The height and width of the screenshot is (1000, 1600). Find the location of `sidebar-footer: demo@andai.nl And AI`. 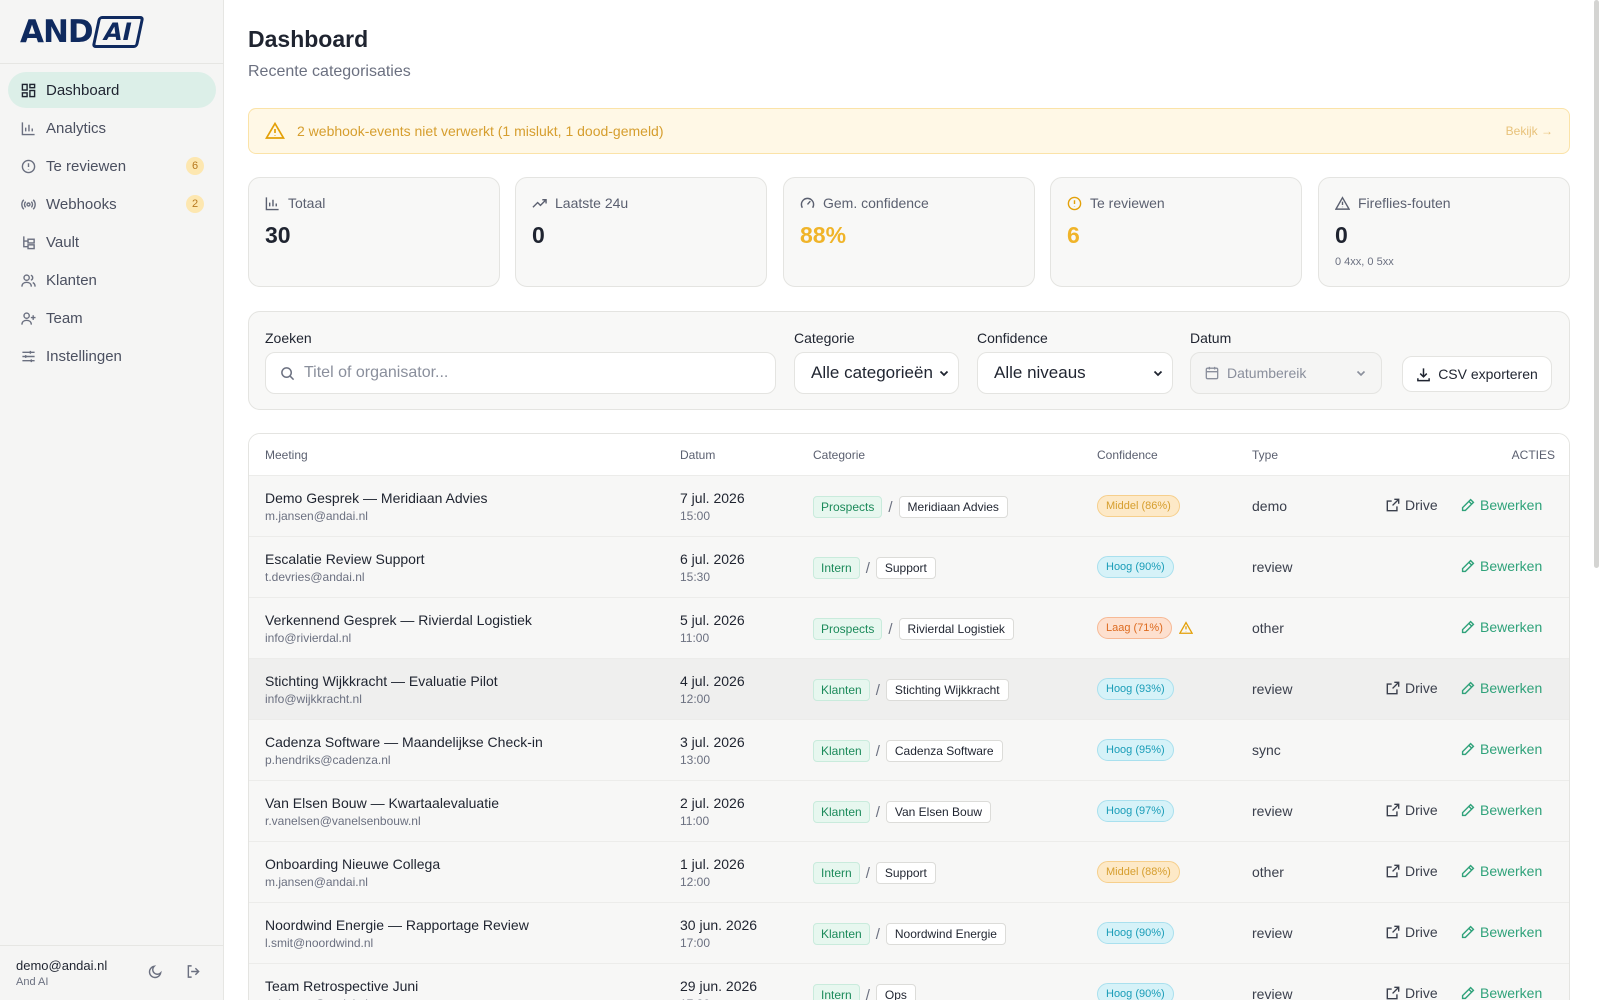

sidebar-footer: demo@andai.nl And AI is located at coordinates (112, 972).